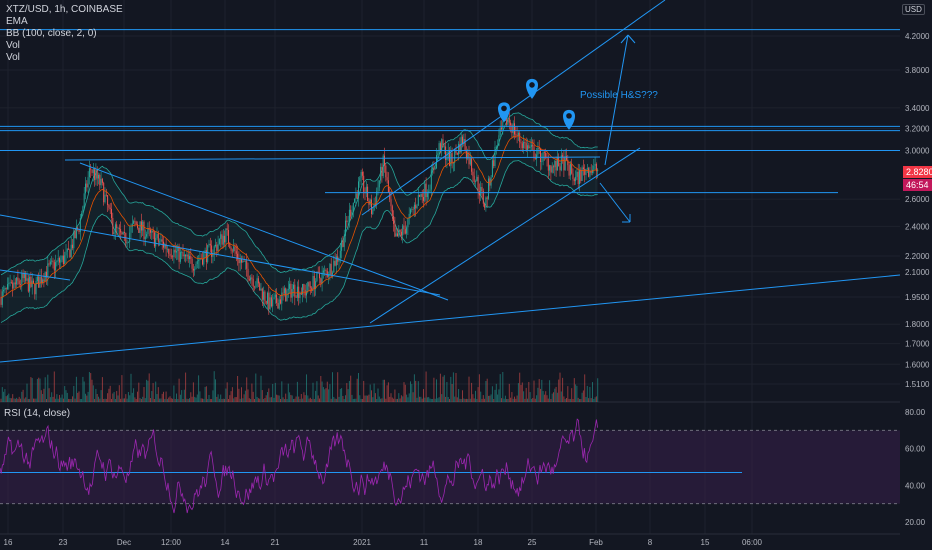 Image resolution: width=932 pixels, height=550 pixels. I want to click on annotation-text: Possible H&S???, so click(619, 95).